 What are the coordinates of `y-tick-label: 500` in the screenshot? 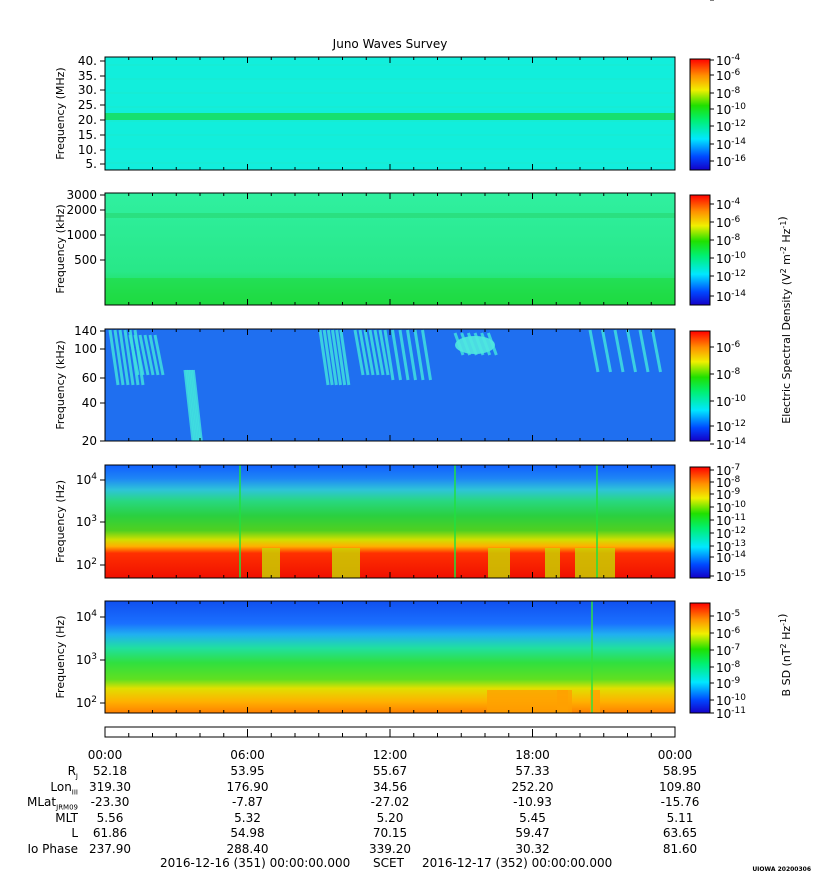 It's located at (85, 260).